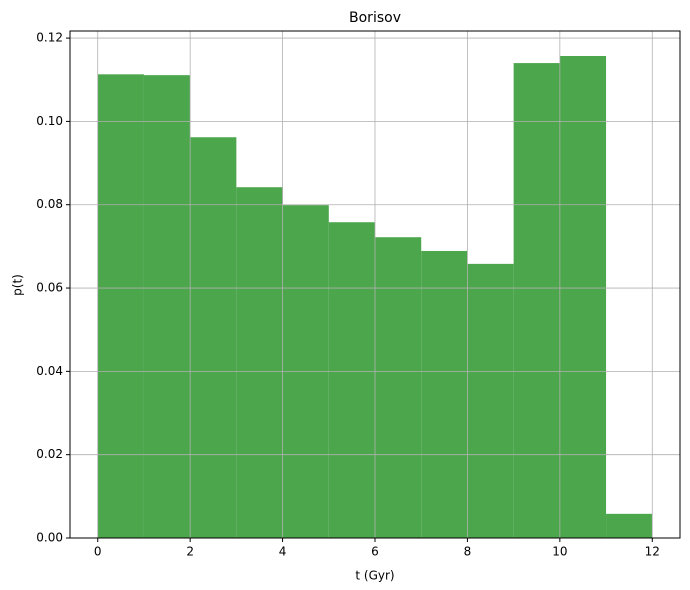 The width and height of the screenshot is (690, 590). I want to click on x-tick-label: 10, so click(559, 552).